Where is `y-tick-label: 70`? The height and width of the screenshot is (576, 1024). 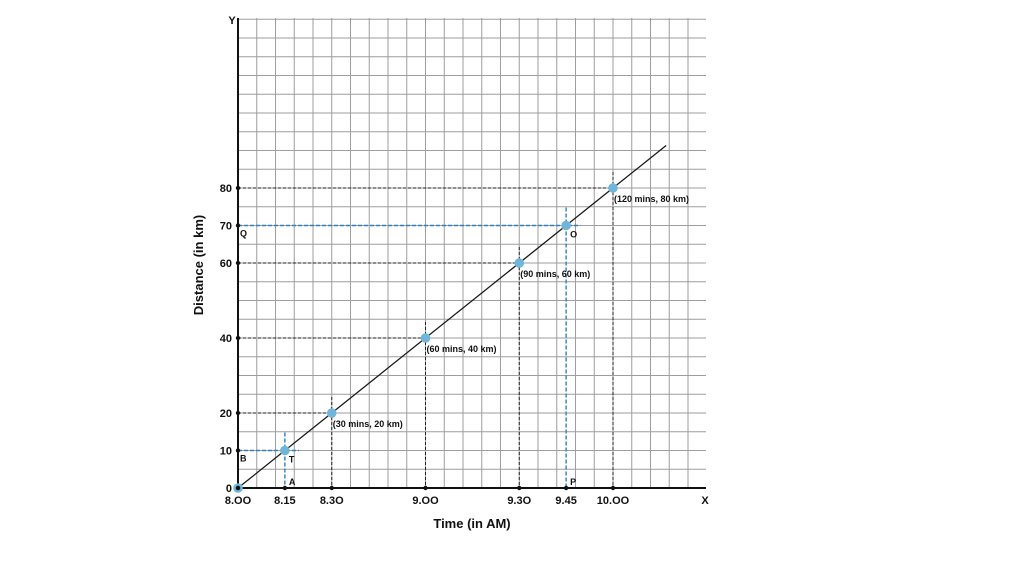 y-tick-label: 70 is located at coordinates (226, 227).